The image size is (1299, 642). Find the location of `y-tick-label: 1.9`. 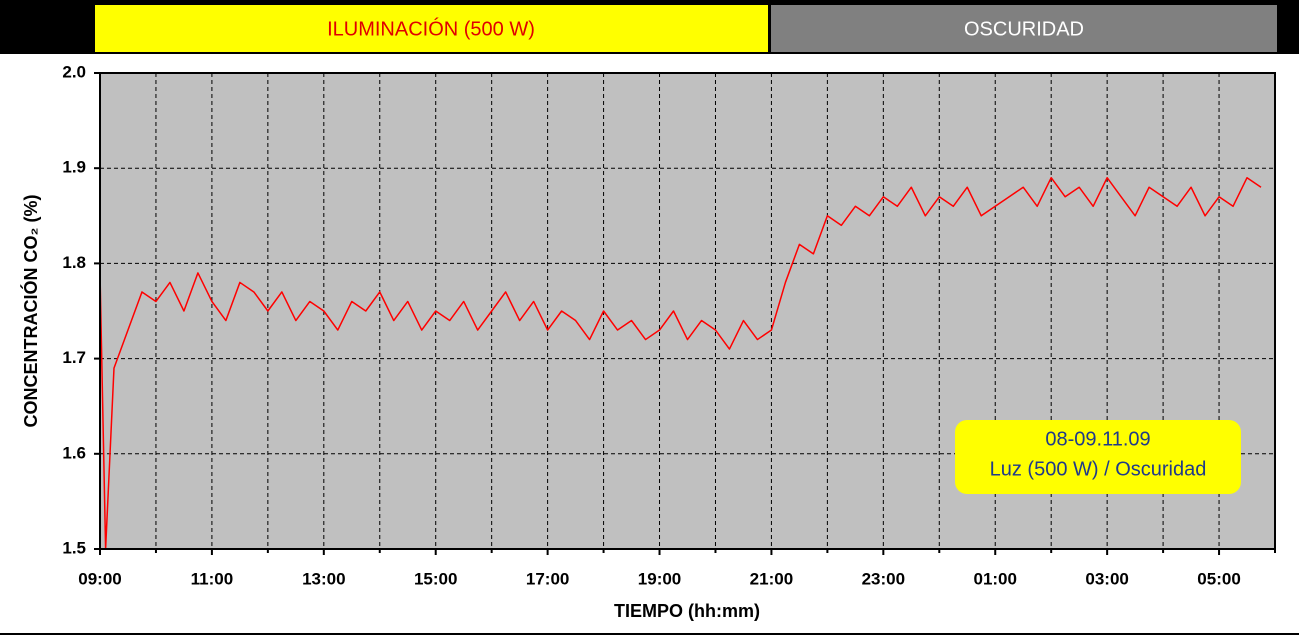

y-tick-label: 1.9 is located at coordinates (74, 167).